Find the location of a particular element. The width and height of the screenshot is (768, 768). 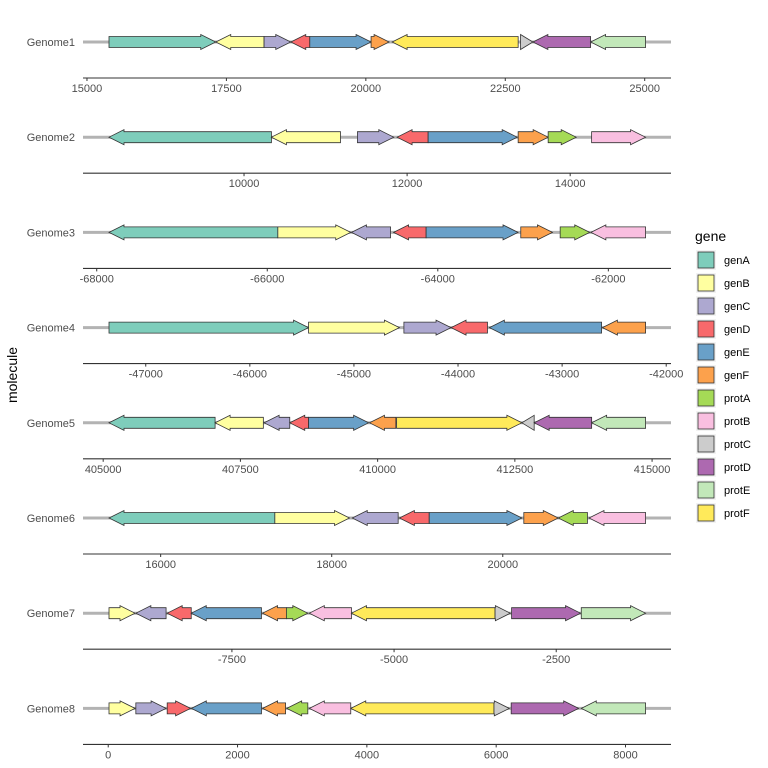

legend-label-genD: genD is located at coordinates (737, 330).